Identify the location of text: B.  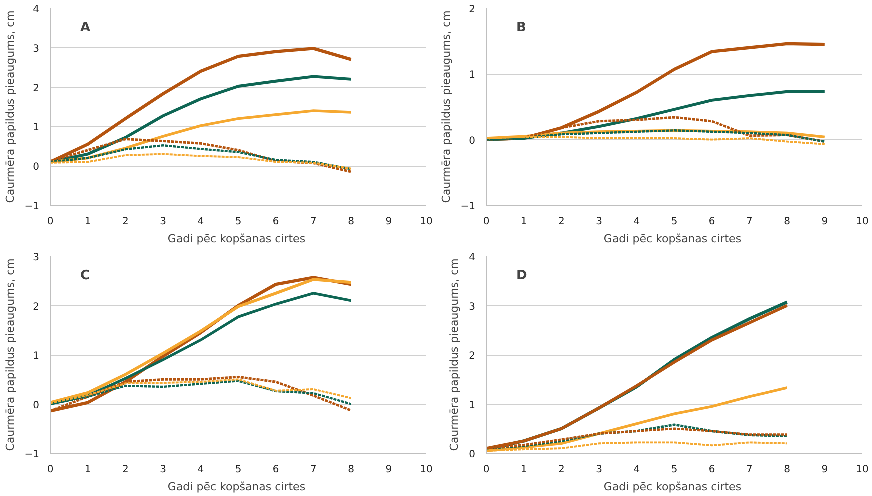
(521, 28).